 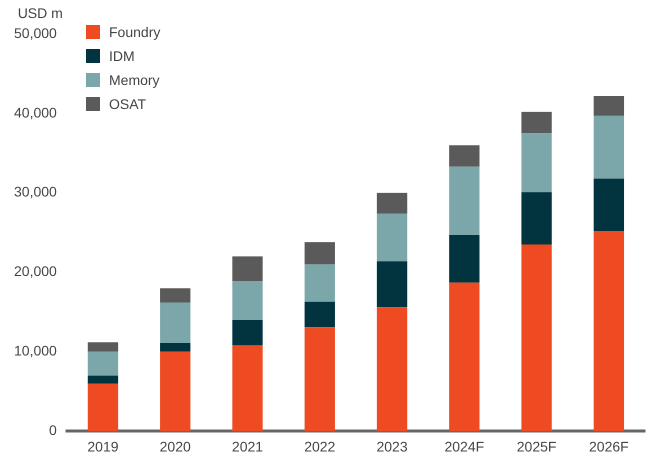 What do you see at coordinates (609, 446) in the screenshot?
I see `x-tick-label: 2026F` at bounding box center [609, 446].